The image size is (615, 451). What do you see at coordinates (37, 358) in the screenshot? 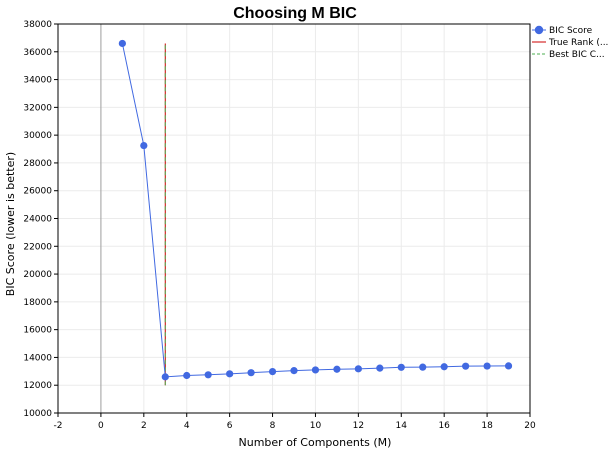
I see `y-tick-label: 14000` at bounding box center [37, 358].